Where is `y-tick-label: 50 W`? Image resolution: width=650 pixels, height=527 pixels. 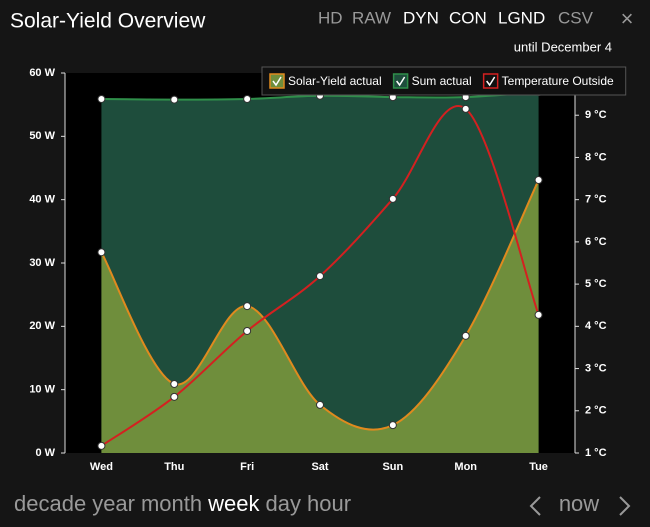 y-tick-label: 50 W is located at coordinates (42, 136).